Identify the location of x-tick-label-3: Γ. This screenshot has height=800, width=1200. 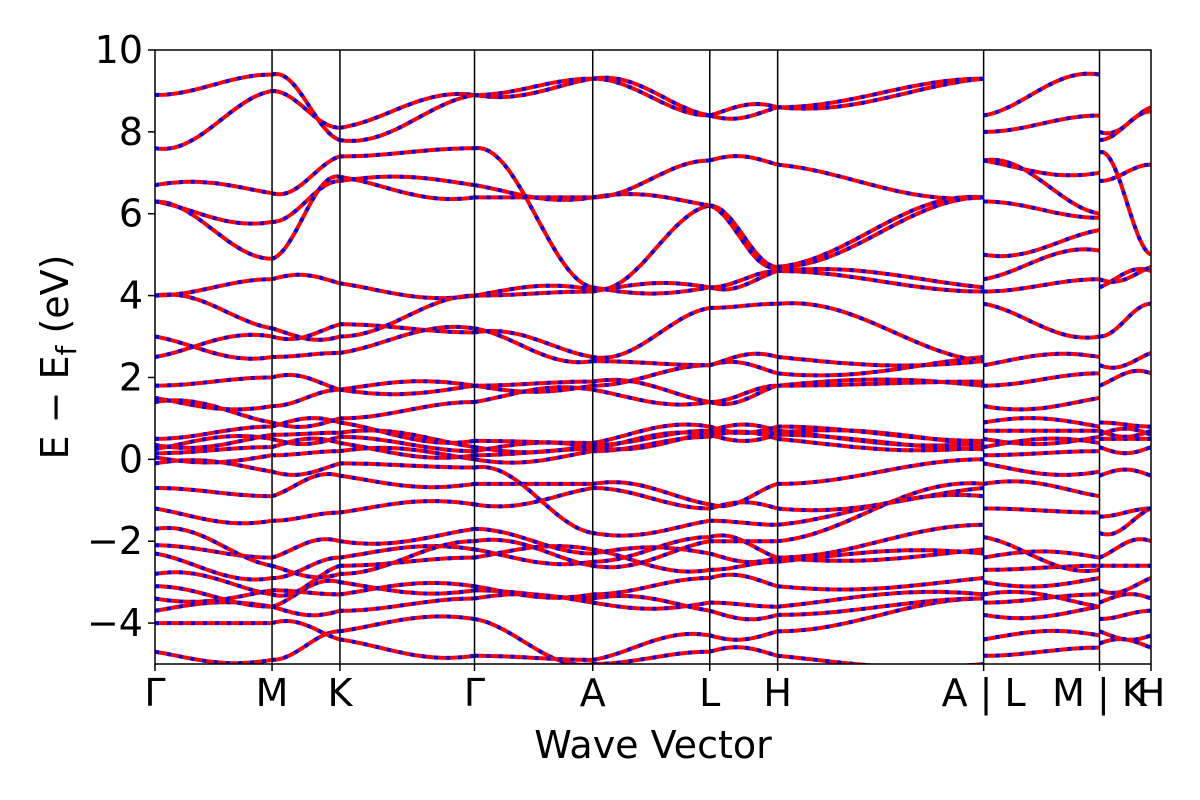
(474, 693).